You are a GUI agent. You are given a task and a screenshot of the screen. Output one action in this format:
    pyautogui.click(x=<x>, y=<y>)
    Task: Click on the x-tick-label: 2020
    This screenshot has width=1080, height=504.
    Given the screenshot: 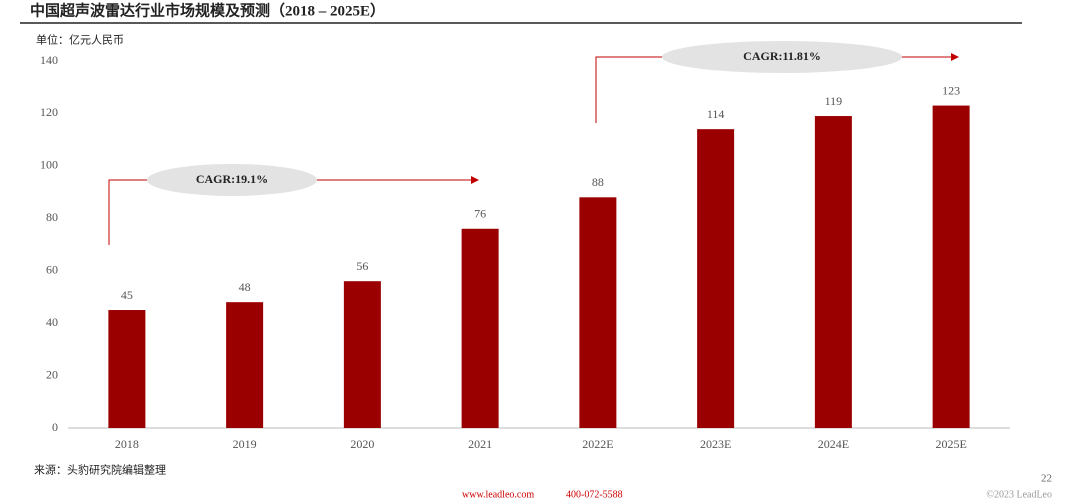 What is the action you would take?
    pyautogui.click(x=362, y=444)
    